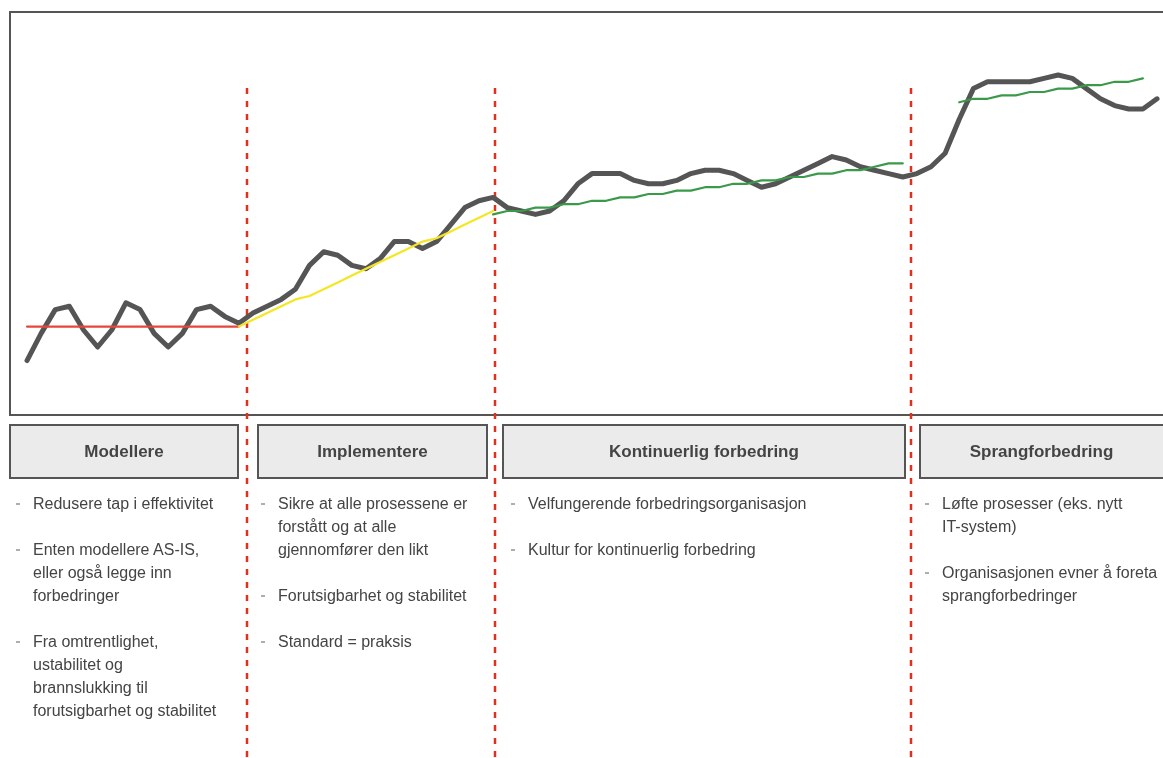 The height and width of the screenshot is (758, 1163). What do you see at coordinates (642, 549) in the screenshot?
I see `text: Kultur for kontinuerlig forbedring` at bounding box center [642, 549].